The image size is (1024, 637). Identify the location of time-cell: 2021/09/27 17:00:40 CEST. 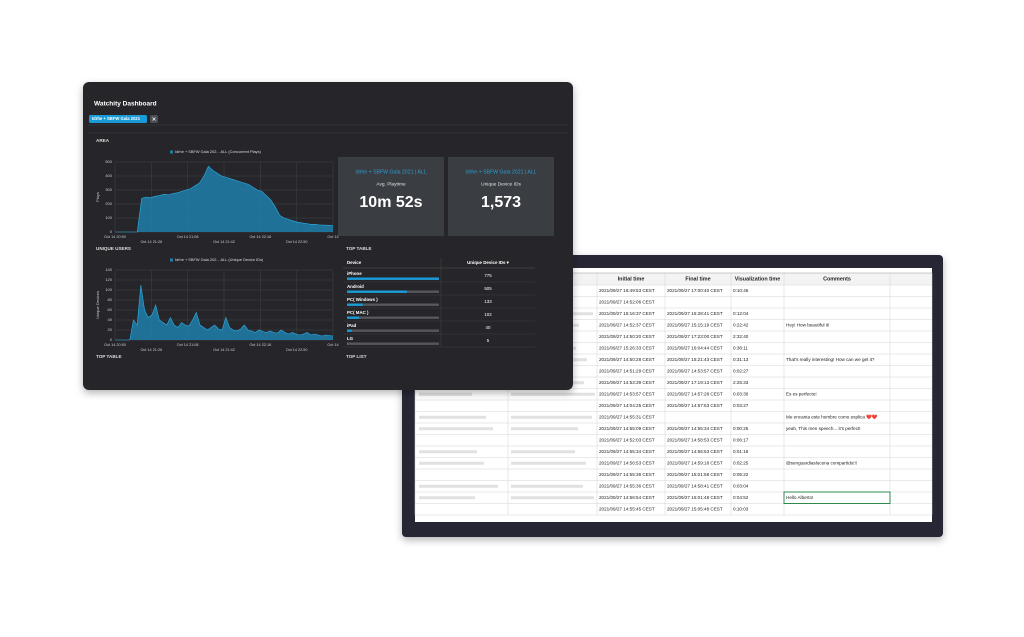
(695, 290).